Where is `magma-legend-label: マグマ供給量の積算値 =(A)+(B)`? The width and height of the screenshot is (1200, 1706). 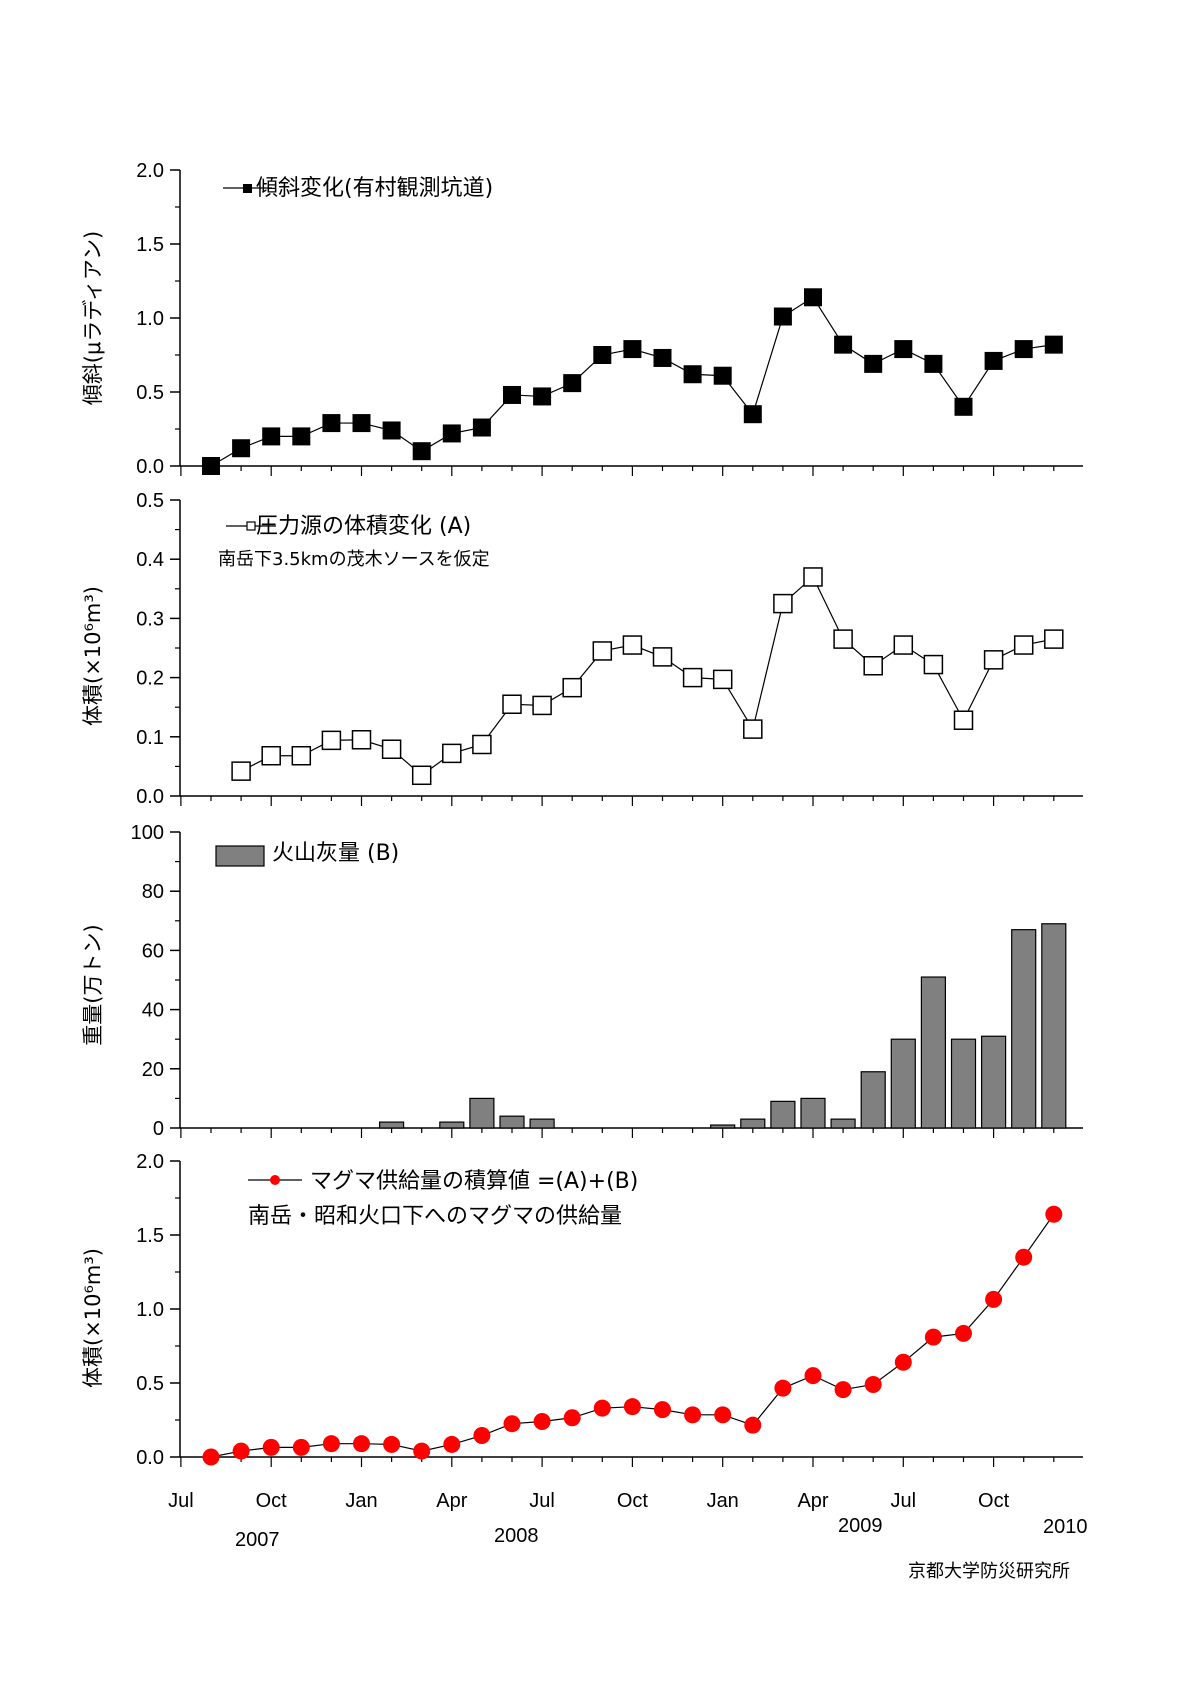 magma-legend-label: マグマ供給量の積算値 =(A)+(B) is located at coordinates (474, 1181).